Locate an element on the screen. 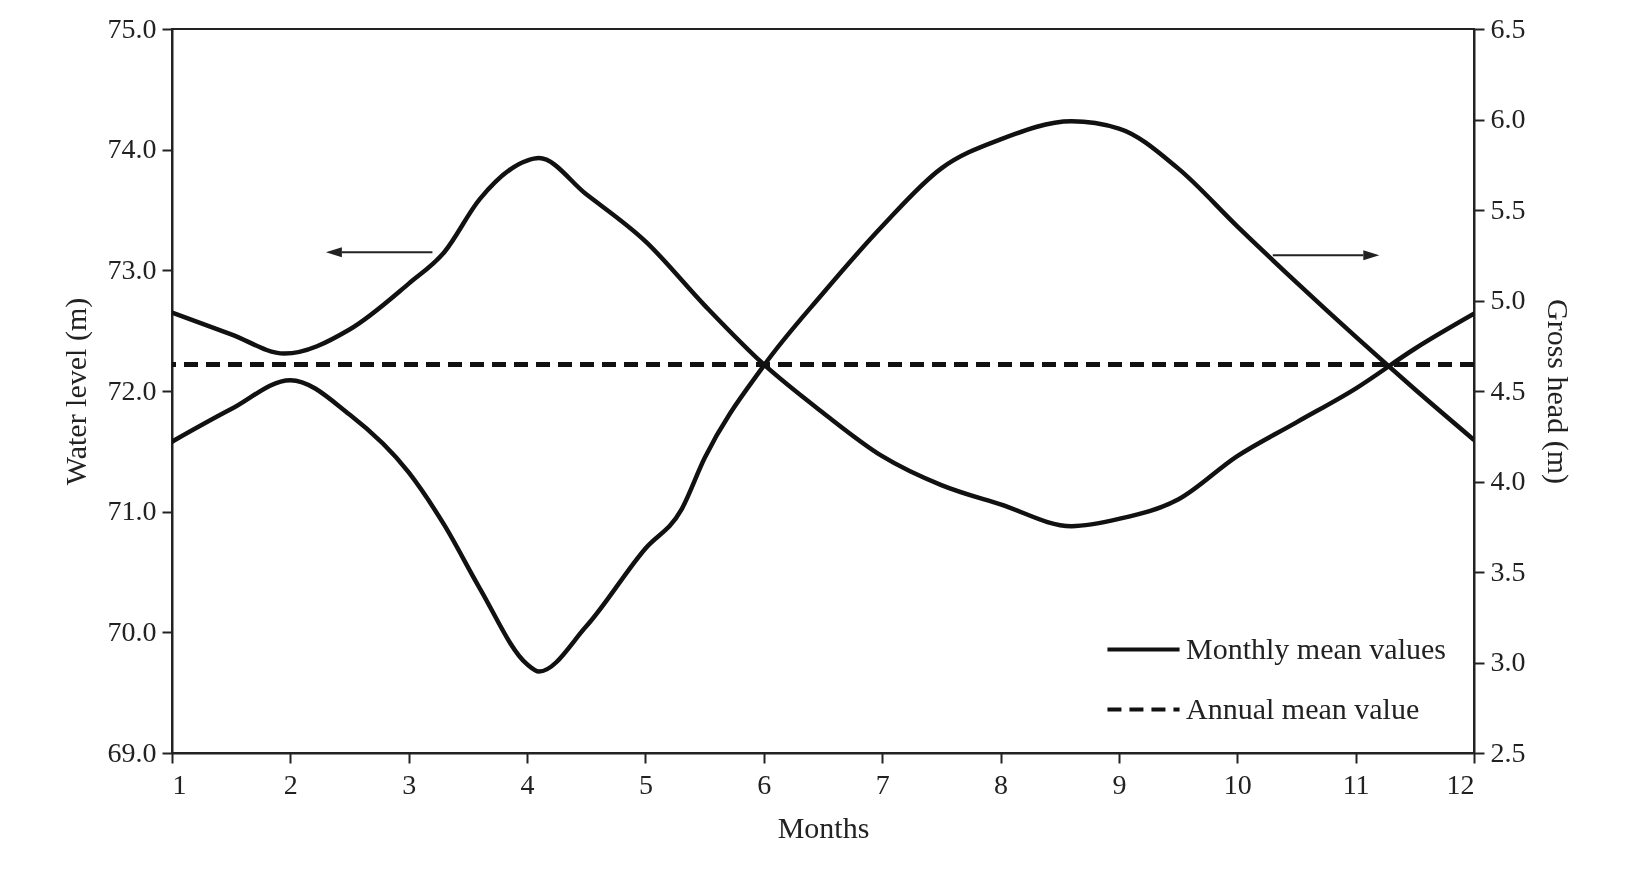 Image resolution: width=1627 pixels, height=872 pixels. x-tick-label: 12 is located at coordinates (1460, 784).